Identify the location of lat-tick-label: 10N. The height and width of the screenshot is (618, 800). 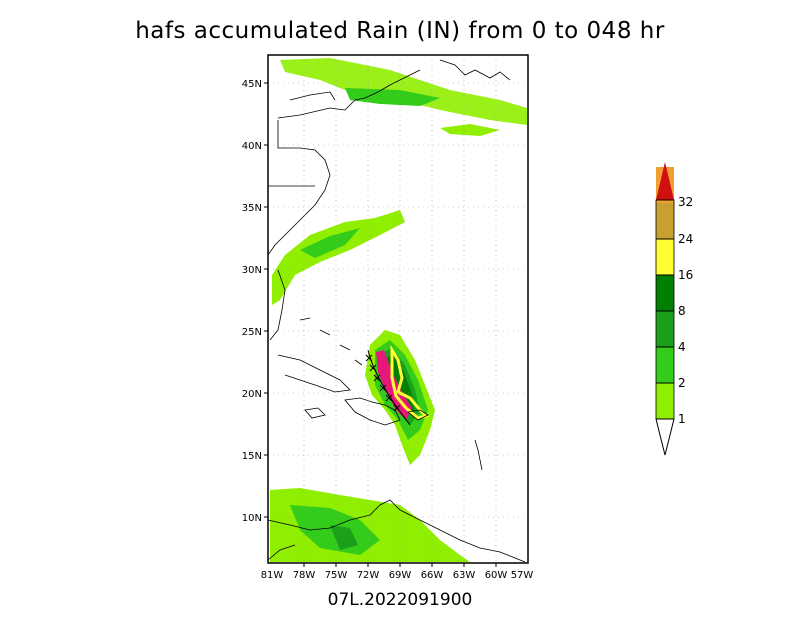
(252, 518).